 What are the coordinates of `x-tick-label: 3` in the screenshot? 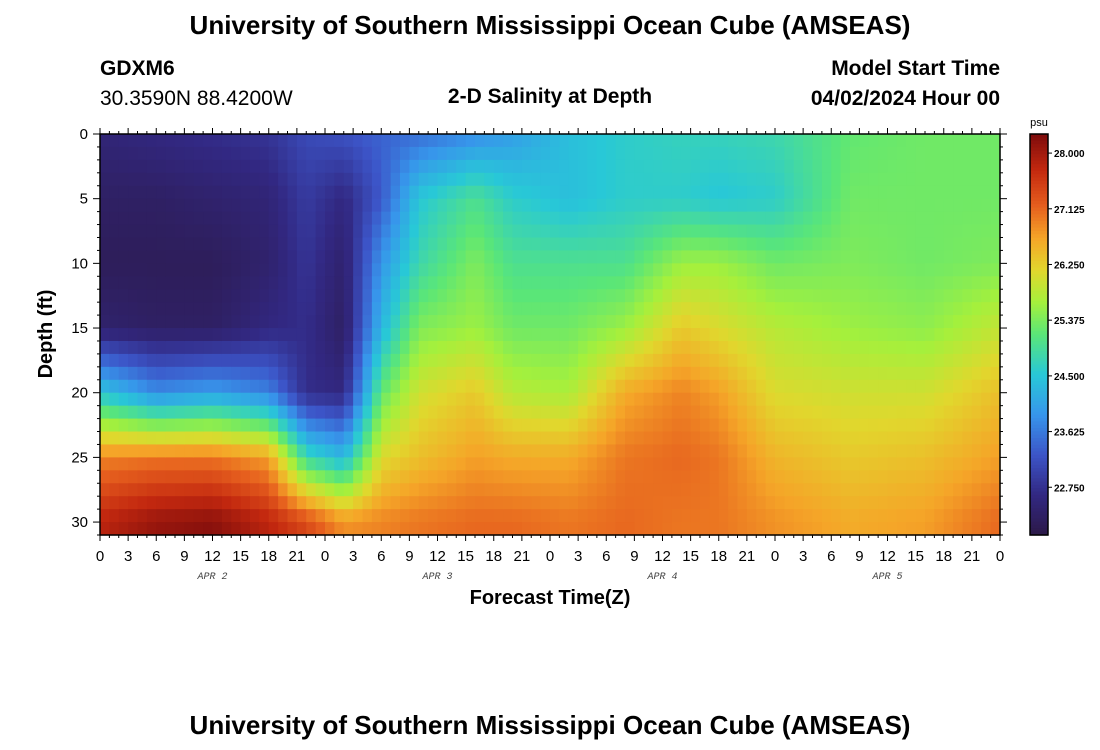 It's located at (803, 556).